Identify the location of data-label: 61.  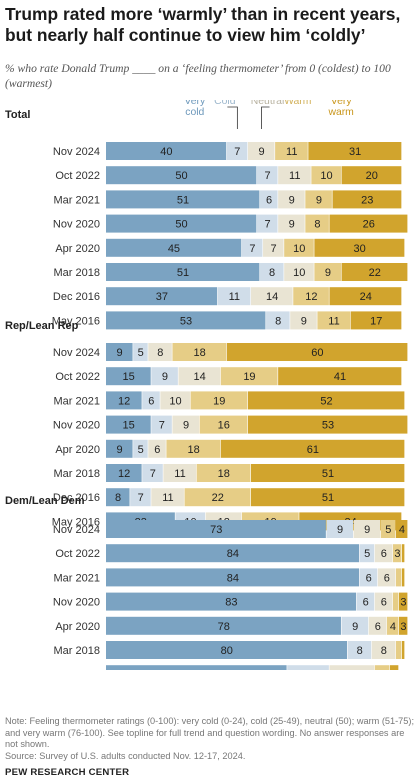
(313, 450).